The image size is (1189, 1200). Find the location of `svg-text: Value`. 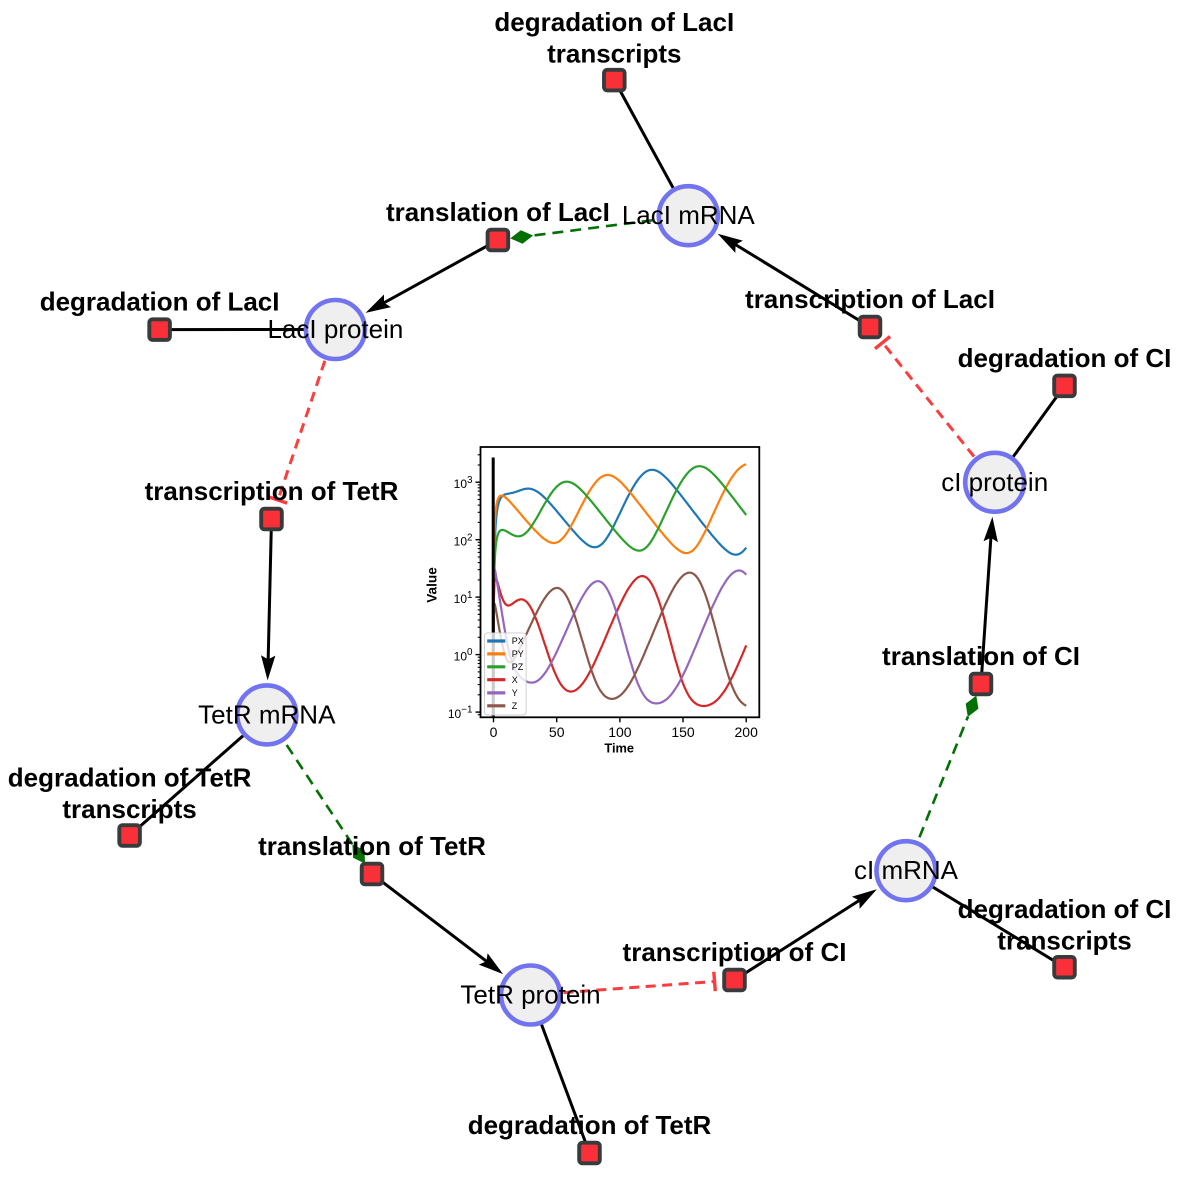

svg-text: Value is located at coordinates (431, 585).